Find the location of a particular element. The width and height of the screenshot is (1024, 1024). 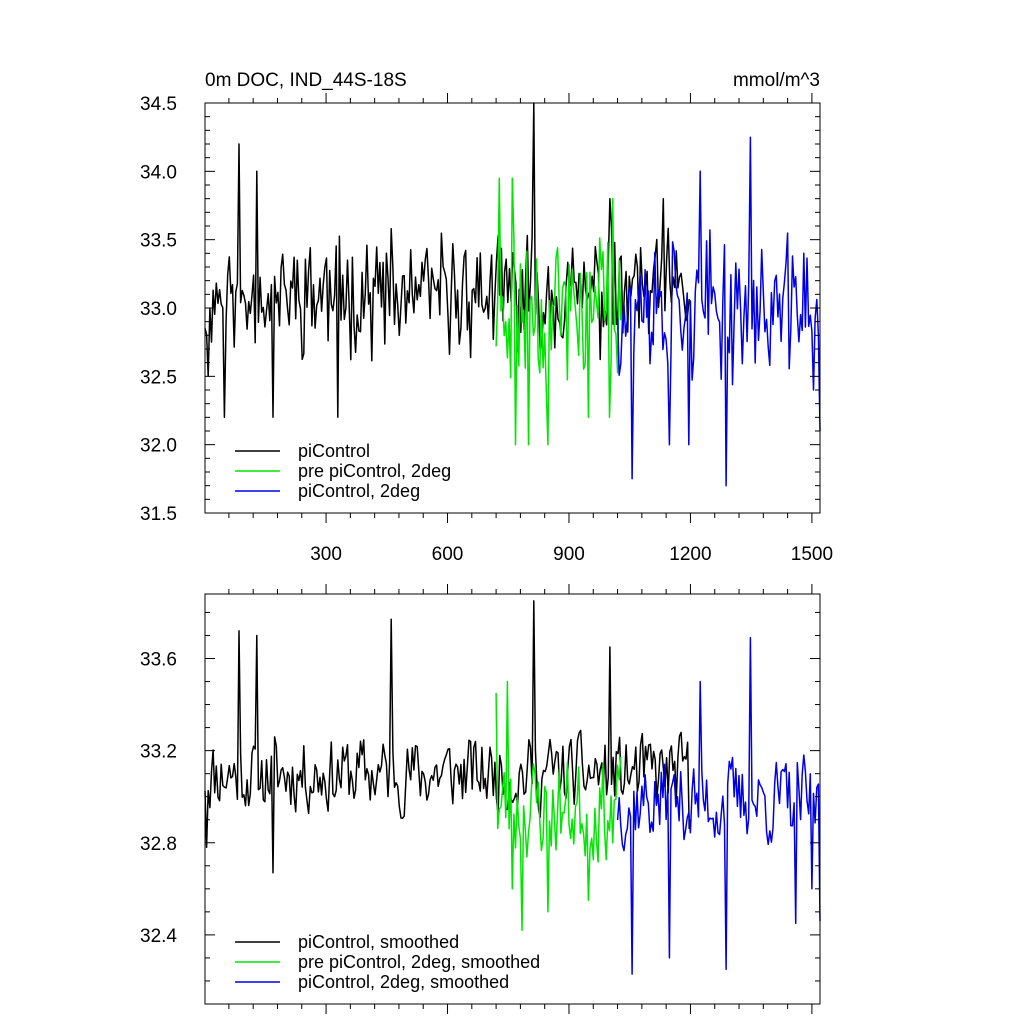

legend-label: pre piControl, 2deg, smoothed is located at coordinates (419, 962).